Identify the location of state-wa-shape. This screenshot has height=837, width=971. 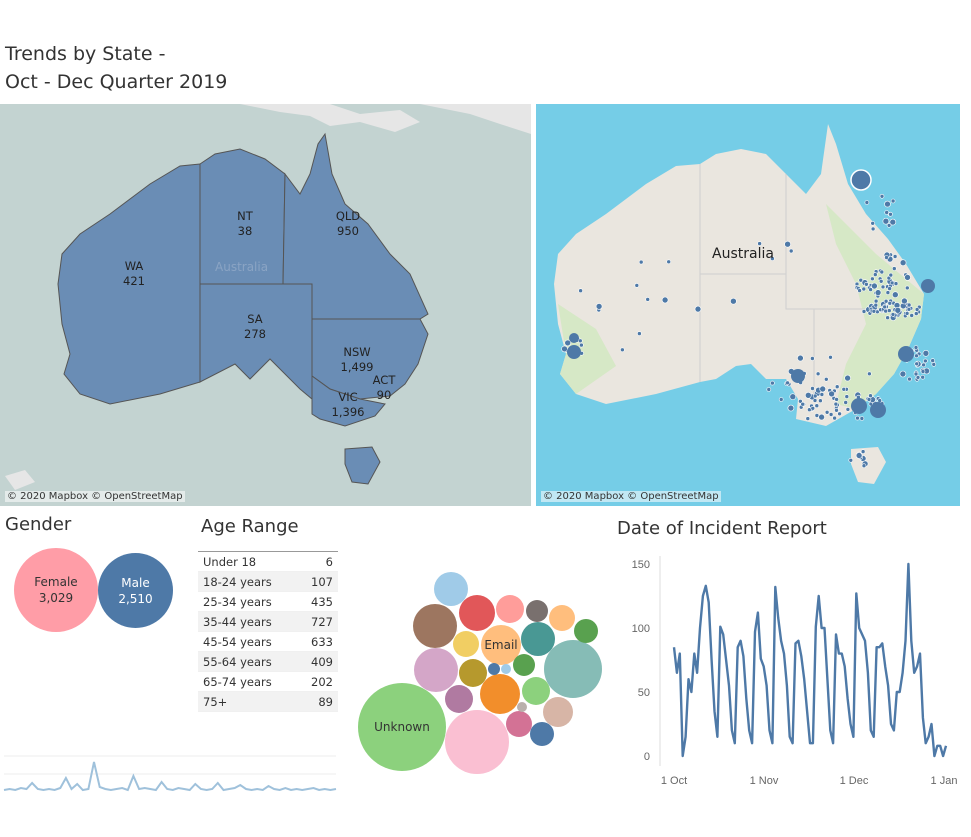
(129, 284).